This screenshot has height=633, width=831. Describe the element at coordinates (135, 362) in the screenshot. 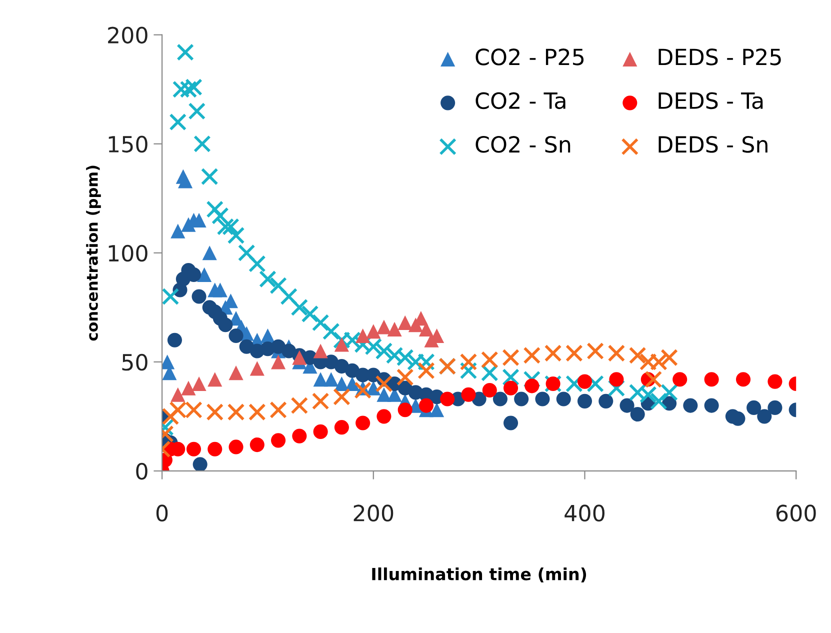

I see `y-tick-label: 50` at that location.